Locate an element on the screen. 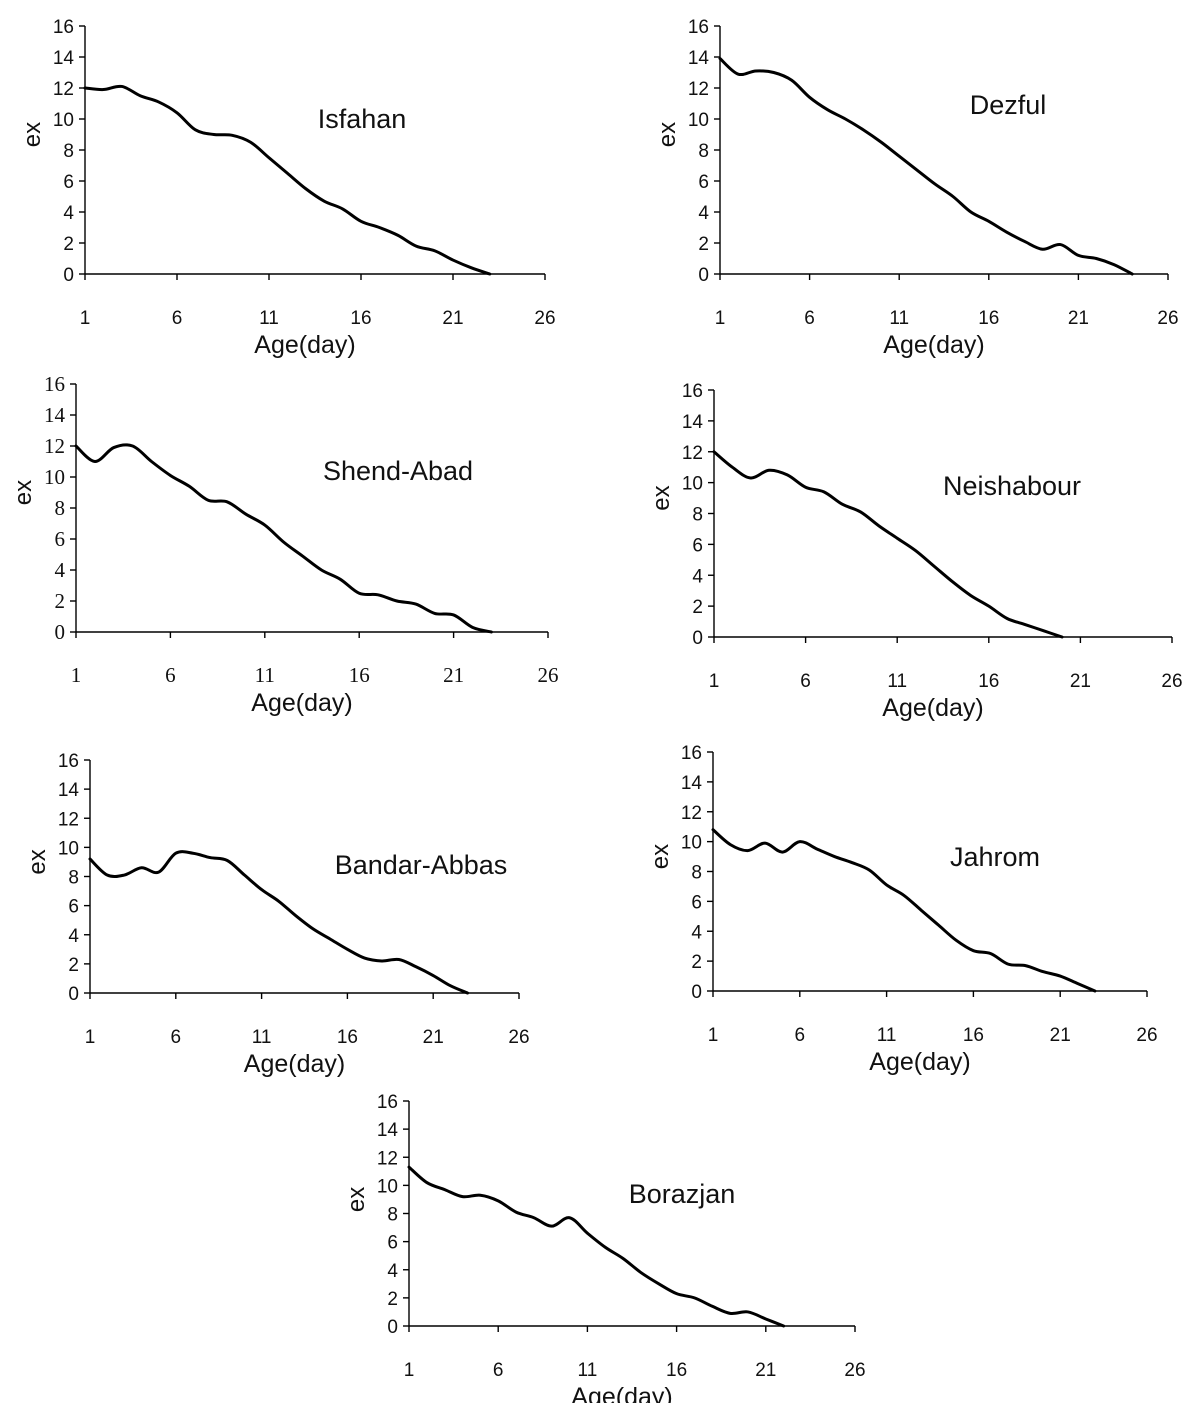 This screenshot has width=1190, height=1403. chart-title: Borazjan is located at coordinates (682, 1194).